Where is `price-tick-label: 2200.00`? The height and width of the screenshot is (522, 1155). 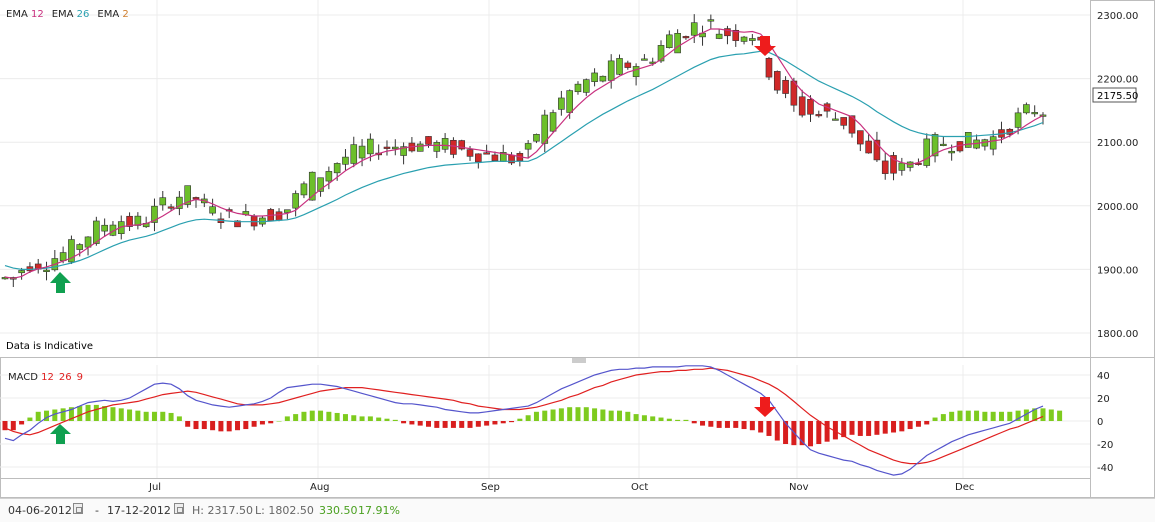
price-tick-label: 2200.00 is located at coordinates (1117, 80).